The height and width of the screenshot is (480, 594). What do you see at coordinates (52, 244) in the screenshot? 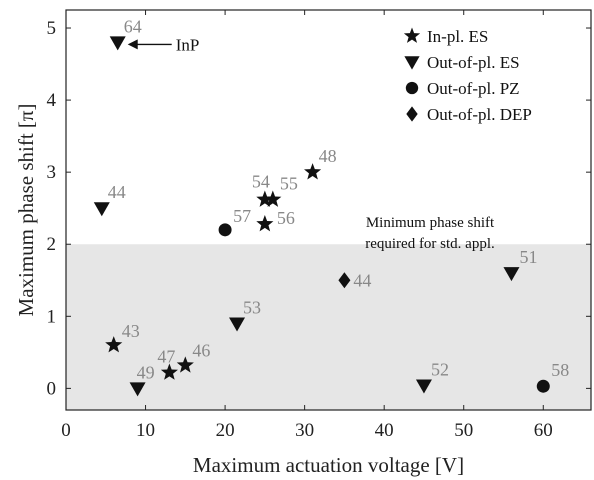
I see `y-tick-label: 2` at bounding box center [52, 244].